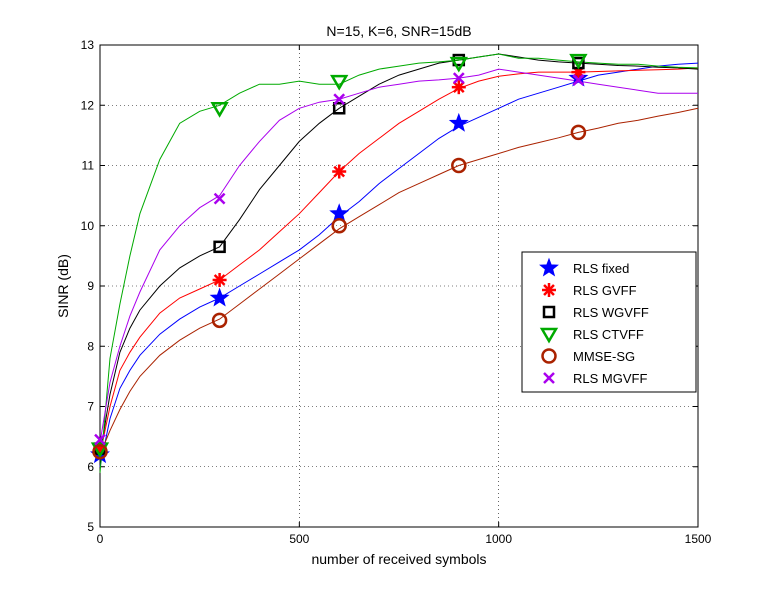 The width and height of the screenshot is (771, 593). I want to click on chart-title: N=15, K=6, SNR=15dB, so click(398, 31).